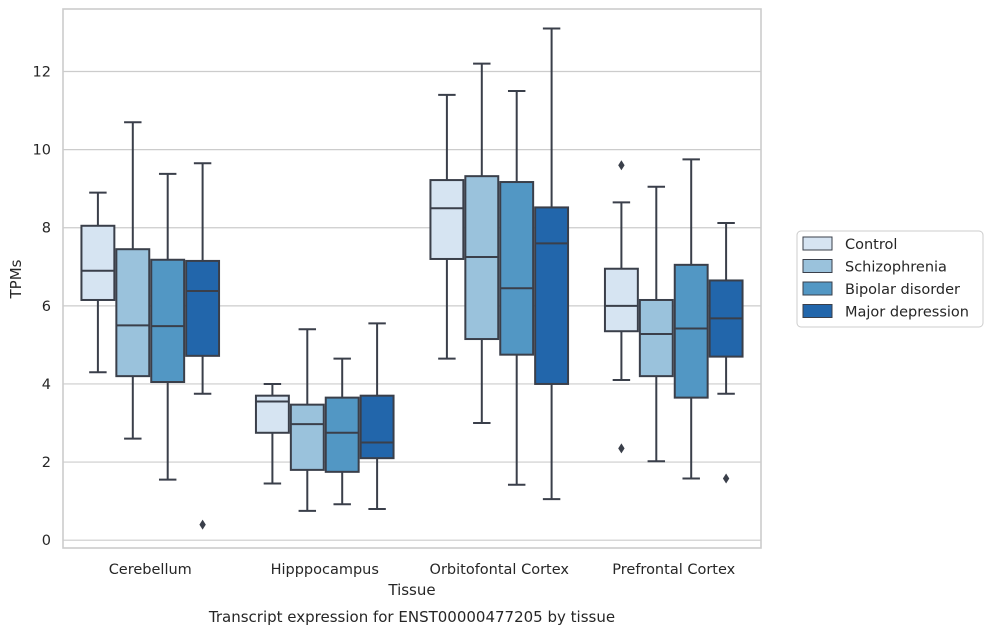 The image size is (992, 634). Describe the element at coordinates (411, 590) in the screenshot. I see `x-axis-title: Tissue` at that location.